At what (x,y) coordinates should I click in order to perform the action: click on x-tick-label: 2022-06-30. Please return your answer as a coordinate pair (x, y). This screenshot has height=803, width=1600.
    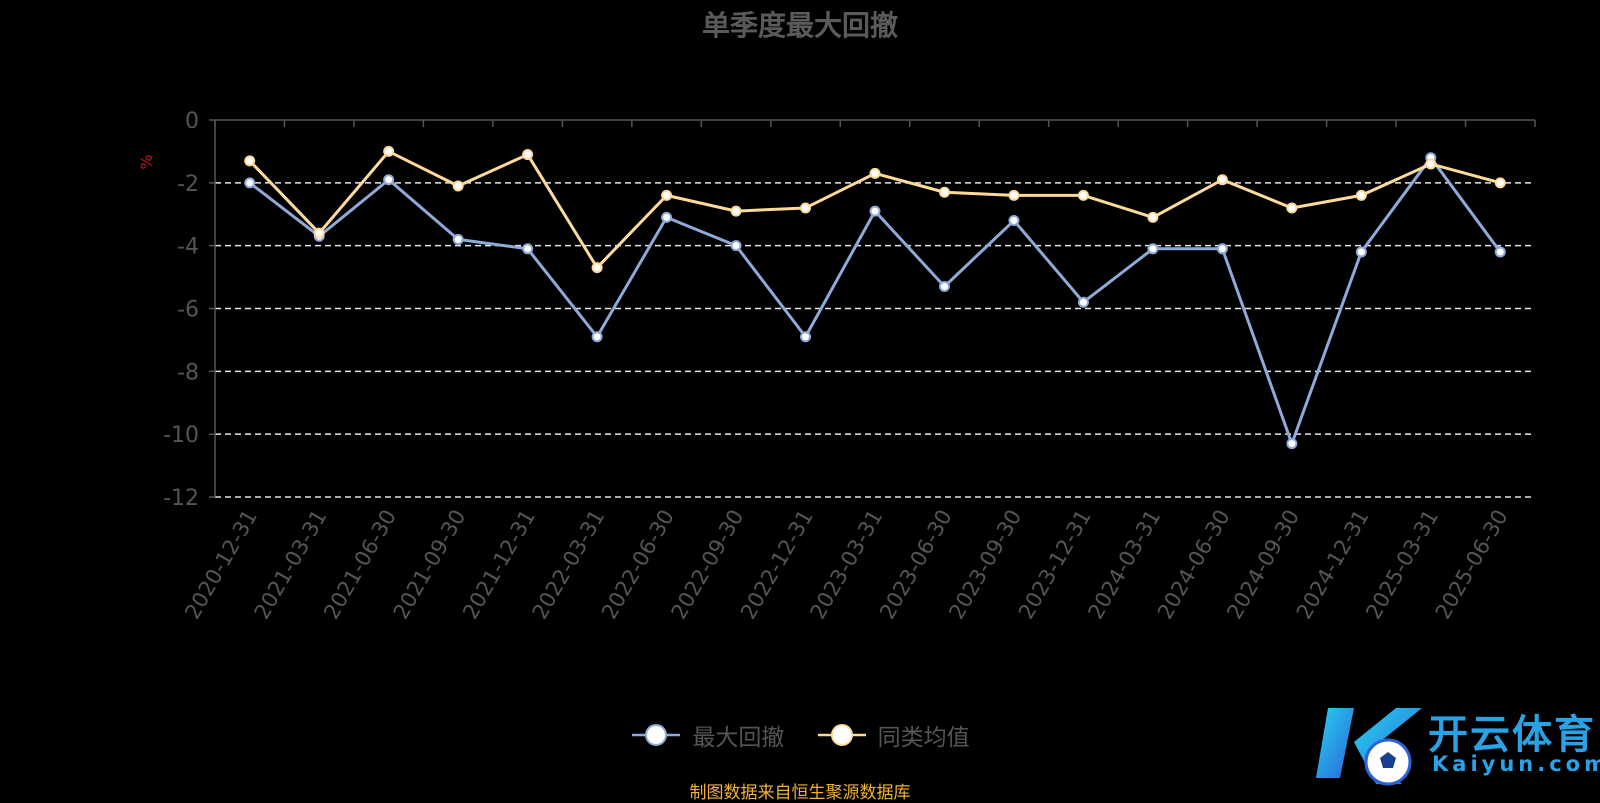
    Looking at the image, I should click on (638, 565).